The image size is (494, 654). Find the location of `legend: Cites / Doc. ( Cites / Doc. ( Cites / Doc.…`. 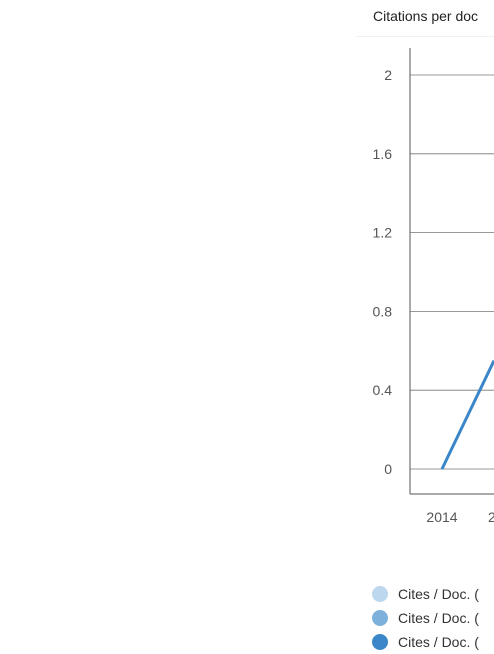

legend: Cites / Doc. ( Cites / Doc. ( Cites / Doc.… is located at coordinates (433, 618).